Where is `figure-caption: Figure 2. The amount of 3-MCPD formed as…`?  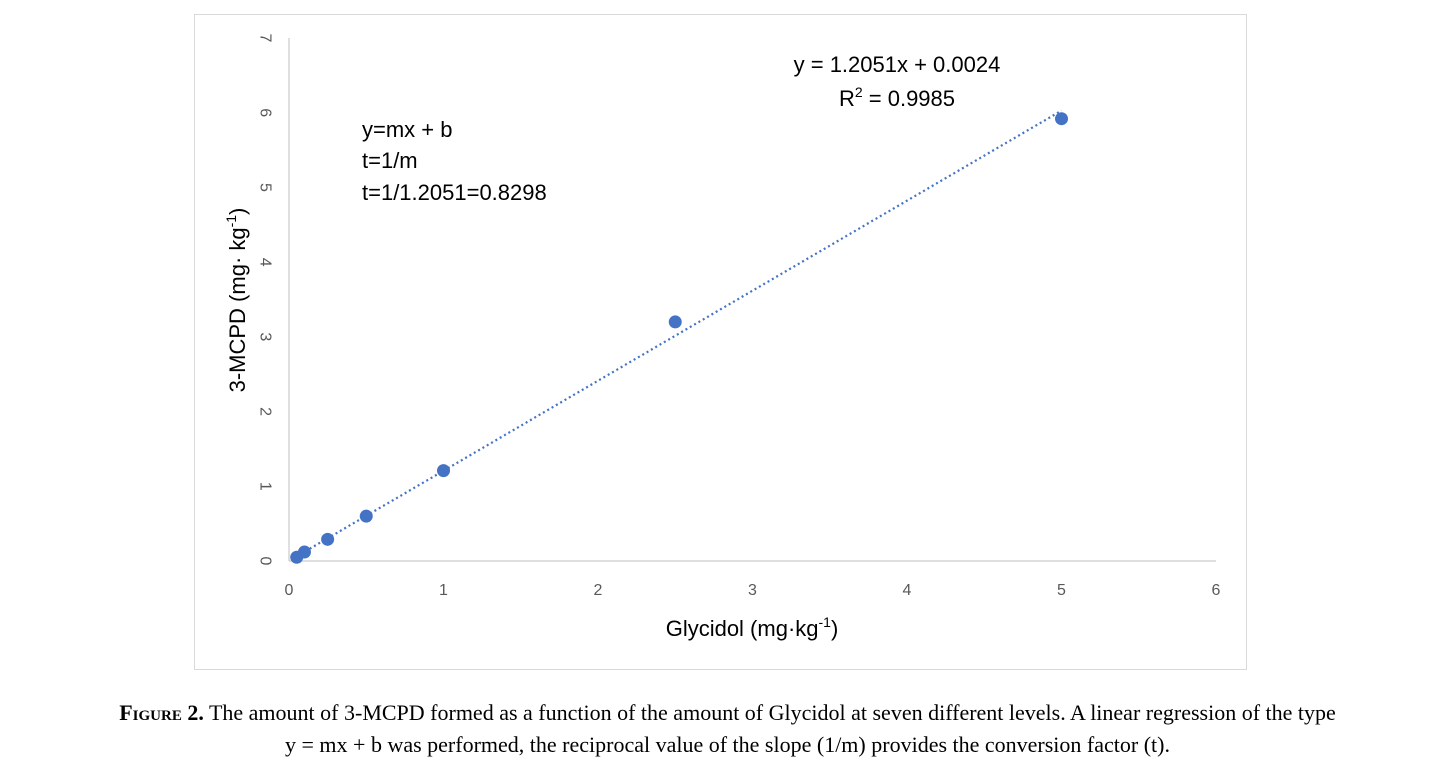
figure-caption: Figure 2. The amount of 3-MCPD formed as… is located at coordinates (727, 729).